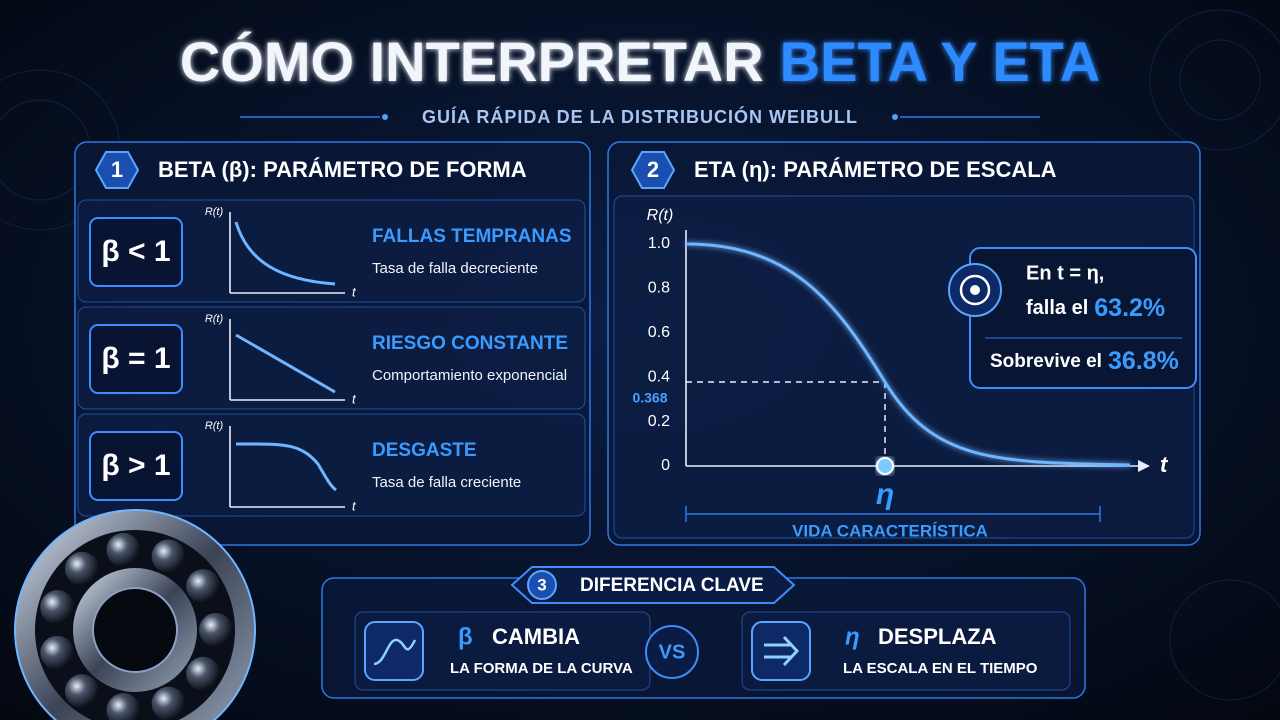 This screenshot has width=1280, height=720. I want to click on eta-symbol: η, so click(885, 494).